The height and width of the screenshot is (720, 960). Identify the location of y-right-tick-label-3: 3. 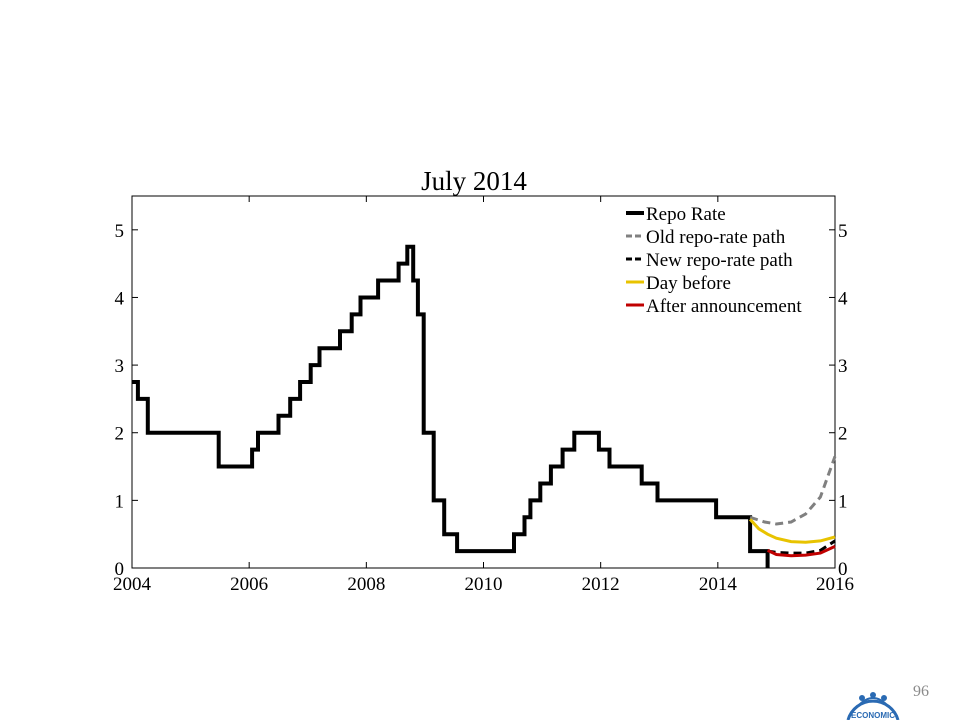
(843, 366).